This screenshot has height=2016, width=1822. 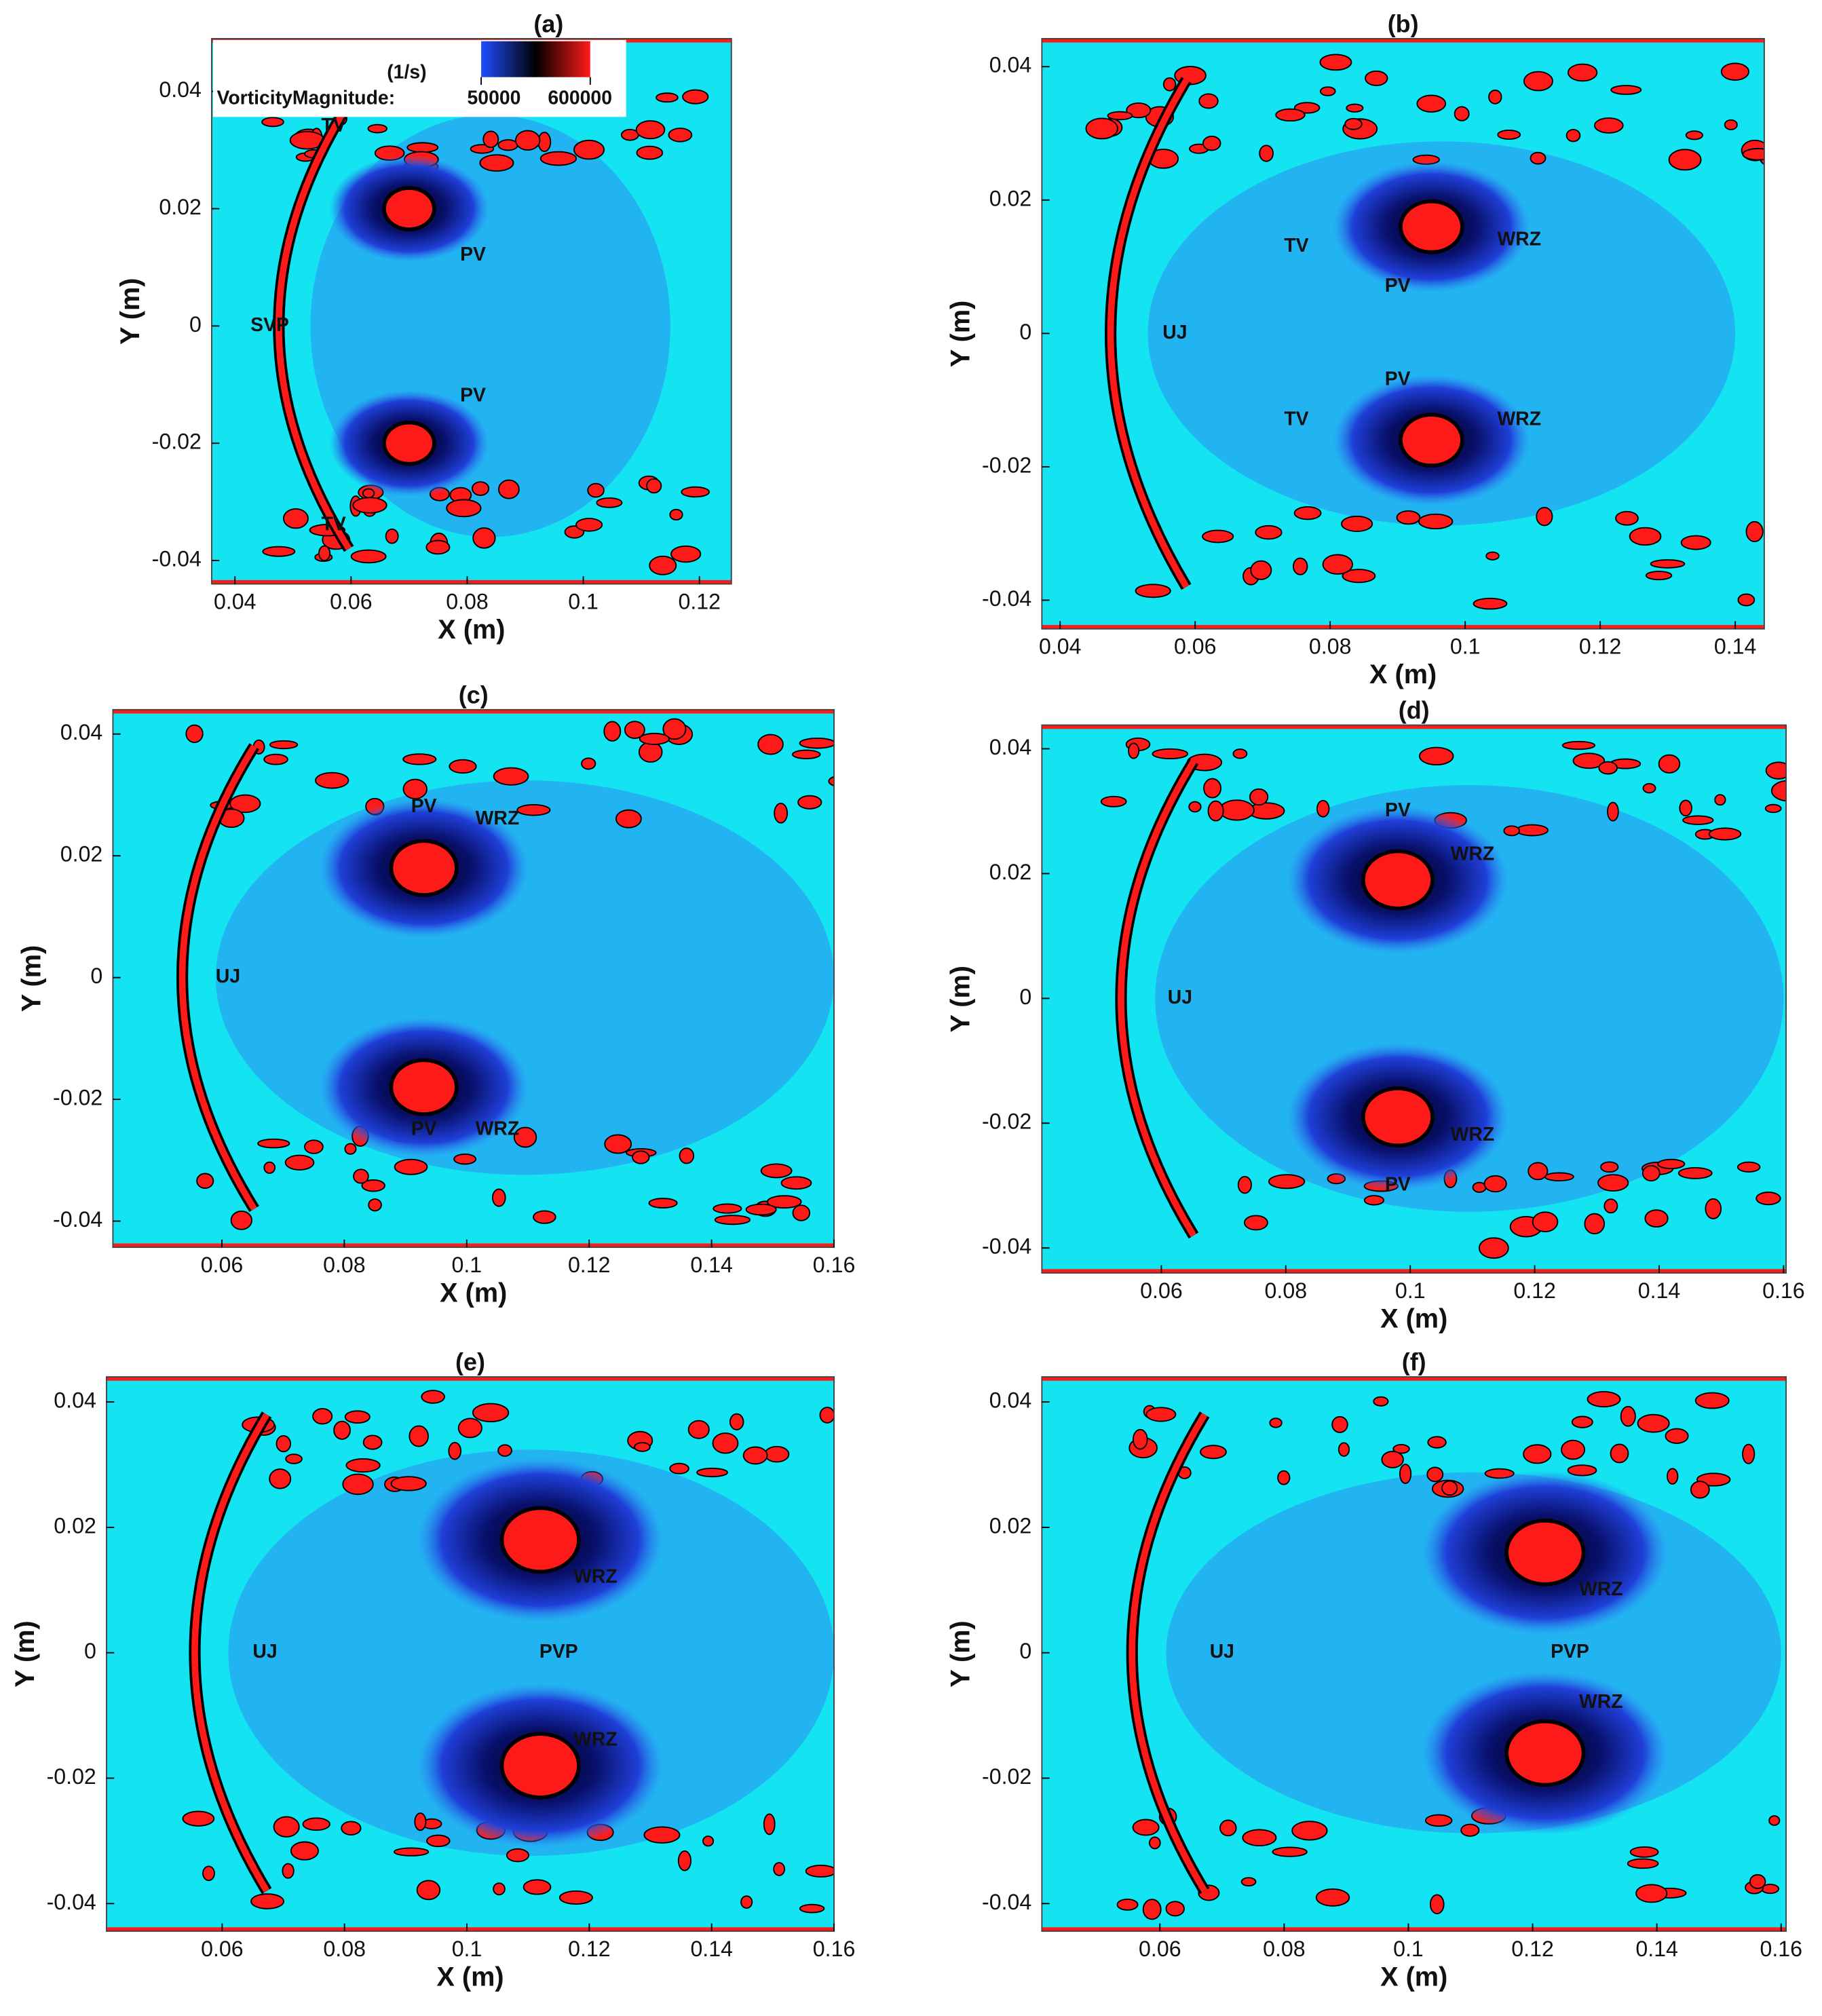 What do you see at coordinates (1148, 333) in the screenshot?
I see `shock-front` at bounding box center [1148, 333].